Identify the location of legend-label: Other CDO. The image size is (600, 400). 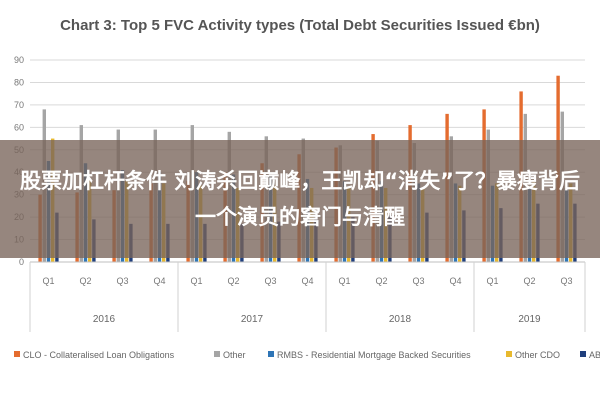
(537, 355).